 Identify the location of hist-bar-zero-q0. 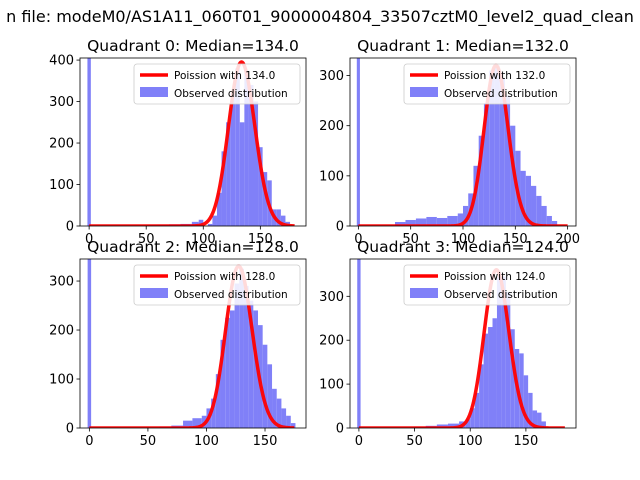
(89, 142).